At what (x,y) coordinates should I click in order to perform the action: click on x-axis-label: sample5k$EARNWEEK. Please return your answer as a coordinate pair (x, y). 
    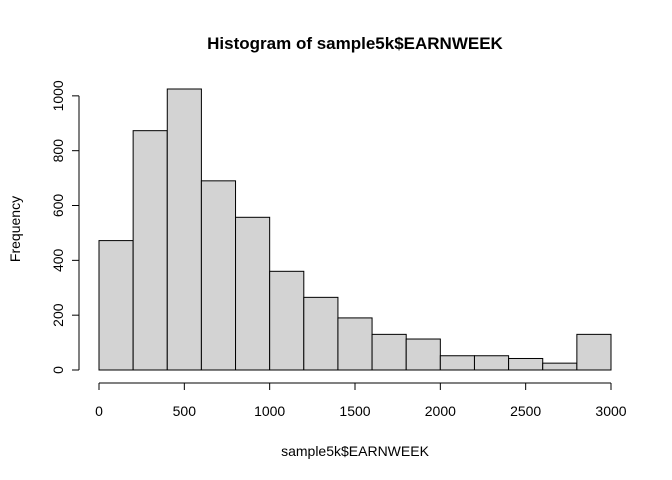
    Looking at the image, I should click on (355, 451).